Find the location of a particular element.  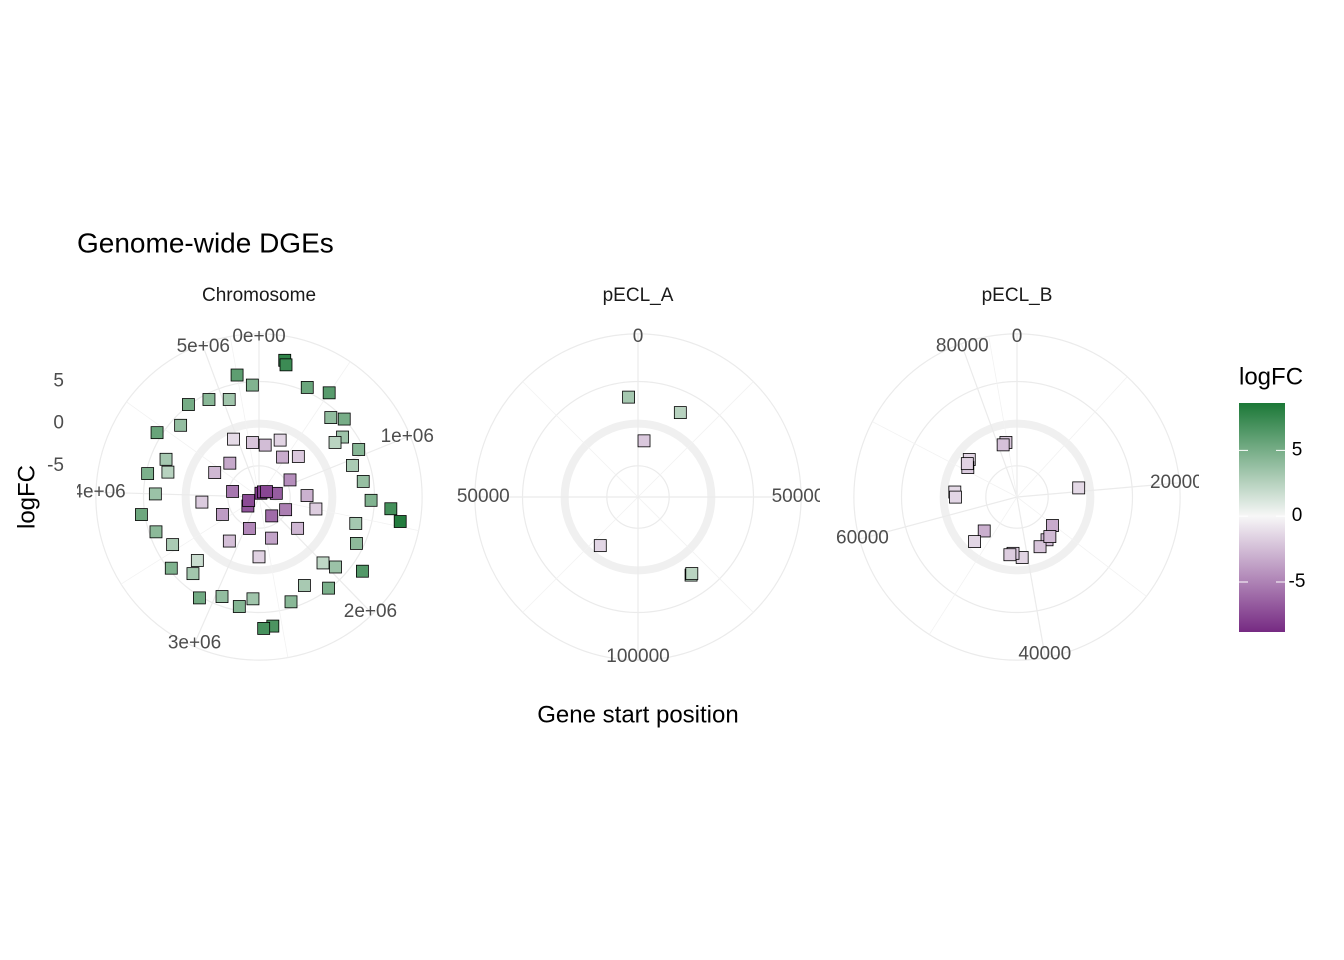

colorbar-tick-label: 5 is located at coordinates (1297, 449).